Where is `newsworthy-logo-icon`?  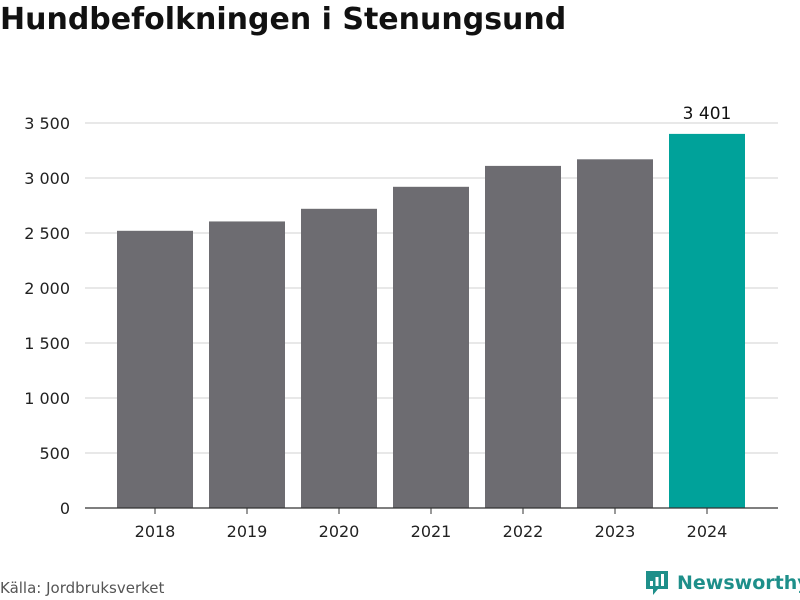 newsworthy-logo-icon is located at coordinates (657, 583).